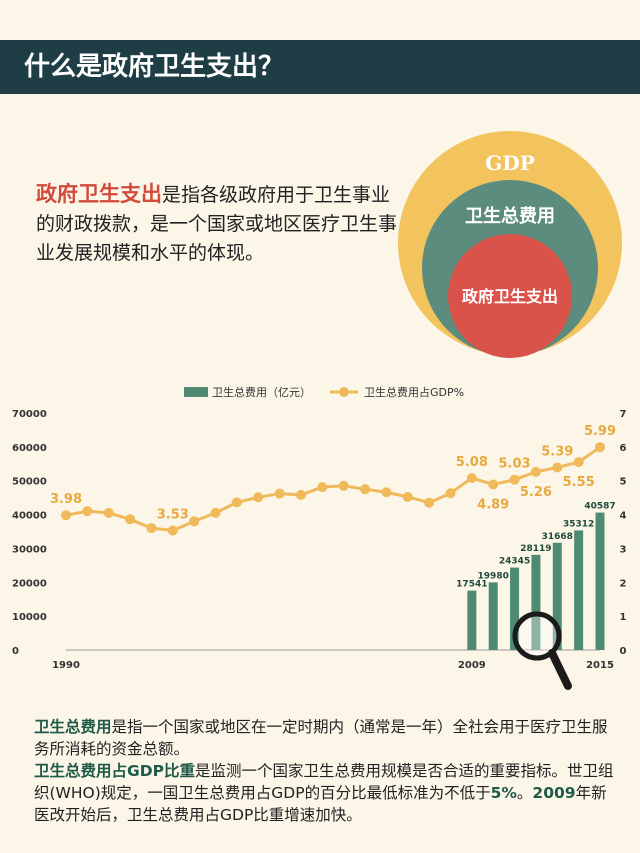 The width and height of the screenshot is (640, 853). Describe the element at coordinates (514, 562) in the screenshot. I see `bar-value-label: 24345` at that location.